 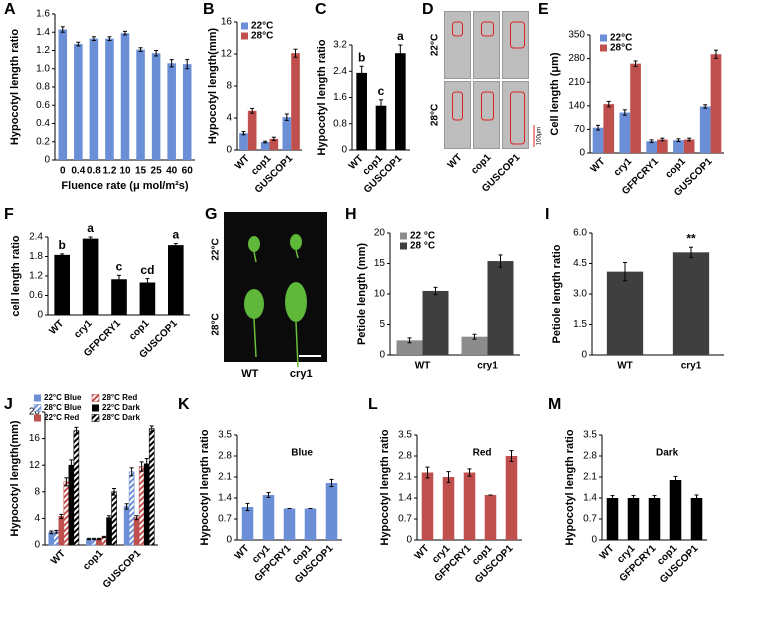 What do you see at coordinates (43, 50) in the screenshot?
I see `y-tick-label: 1.2` at bounding box center [43, 50].